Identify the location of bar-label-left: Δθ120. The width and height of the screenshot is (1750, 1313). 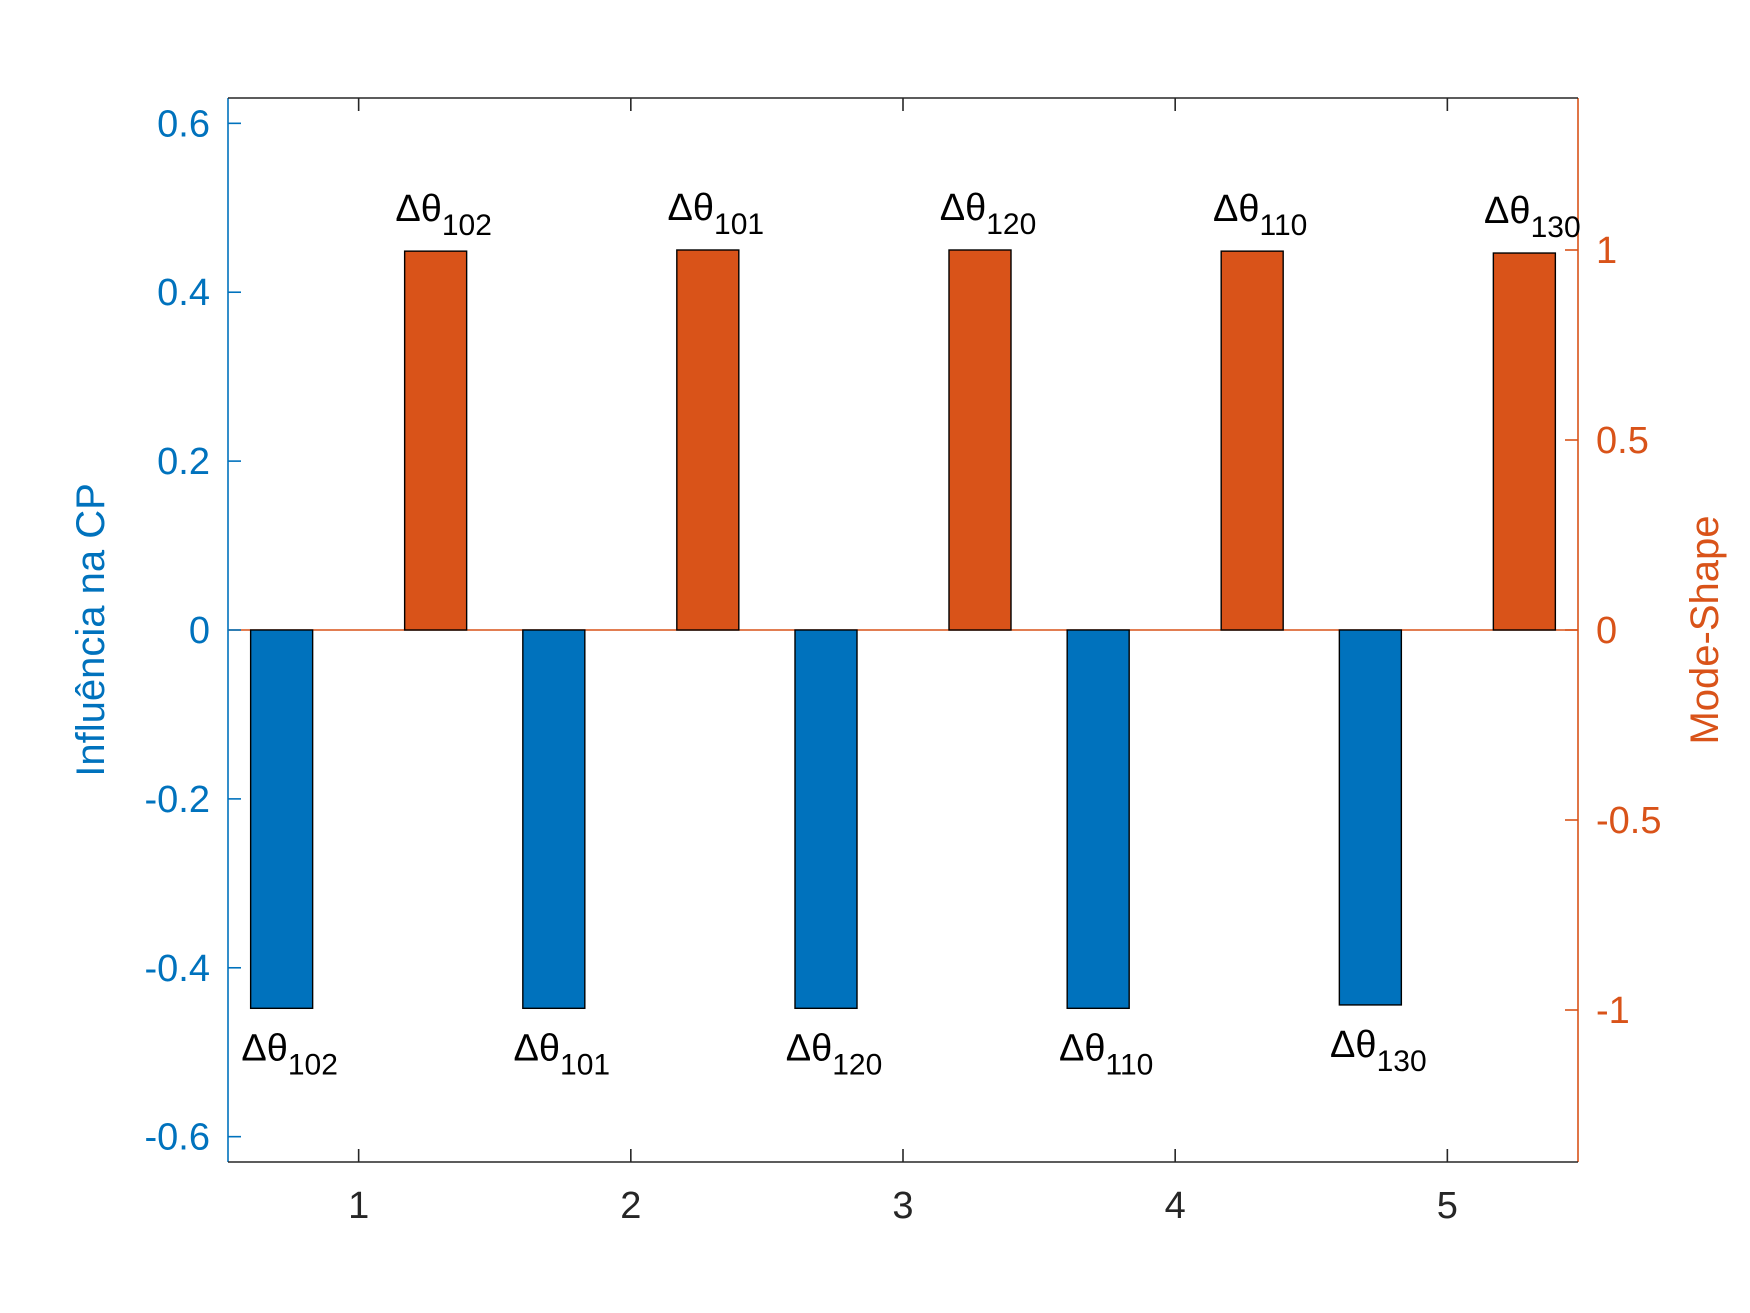
(834, 1054).